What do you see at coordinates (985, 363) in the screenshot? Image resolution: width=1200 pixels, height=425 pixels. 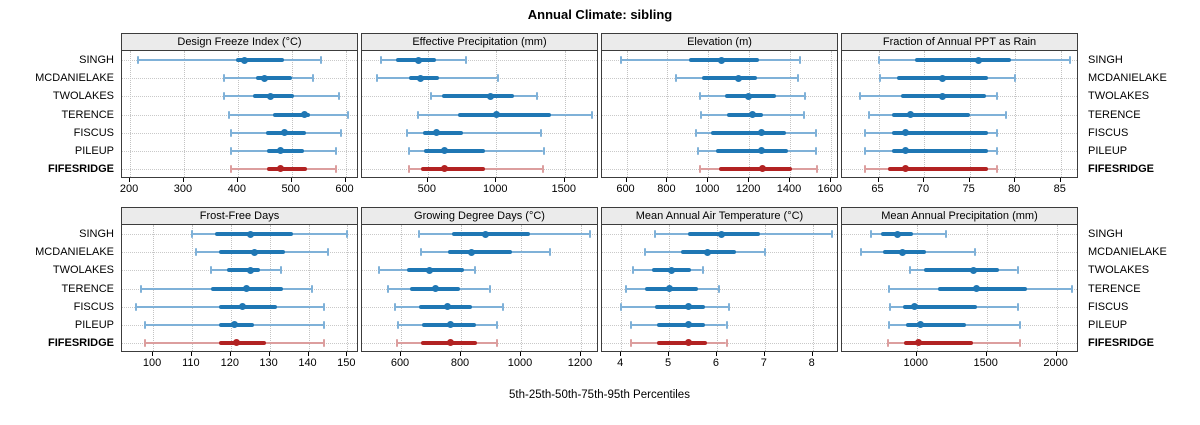 I see `tick-label: 1500` at bounding box center [985, 363].